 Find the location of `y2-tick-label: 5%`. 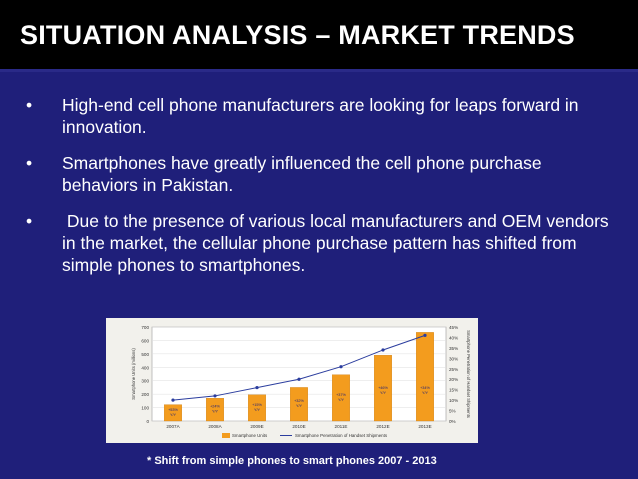

y2-tick-label: 5% is located at coordinates (452, 411).